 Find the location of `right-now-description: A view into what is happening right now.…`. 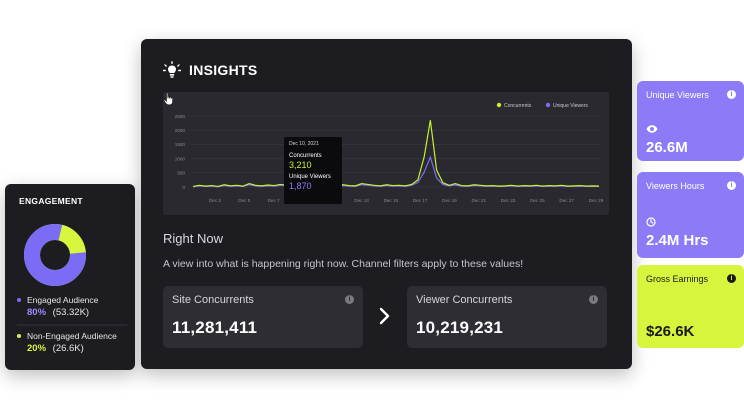

right-now-description: A view into what is happening right now.… is located at coordinates (343, 264).